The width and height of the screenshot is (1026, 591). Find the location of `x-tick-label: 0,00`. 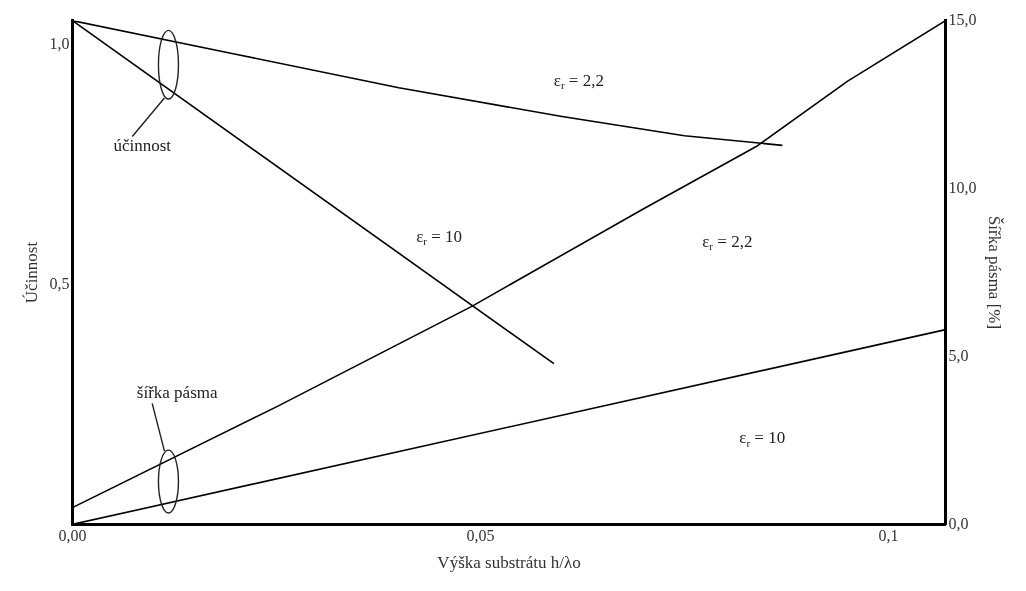

x-tick-label: 0,00 is located at coordinates (72, 536).